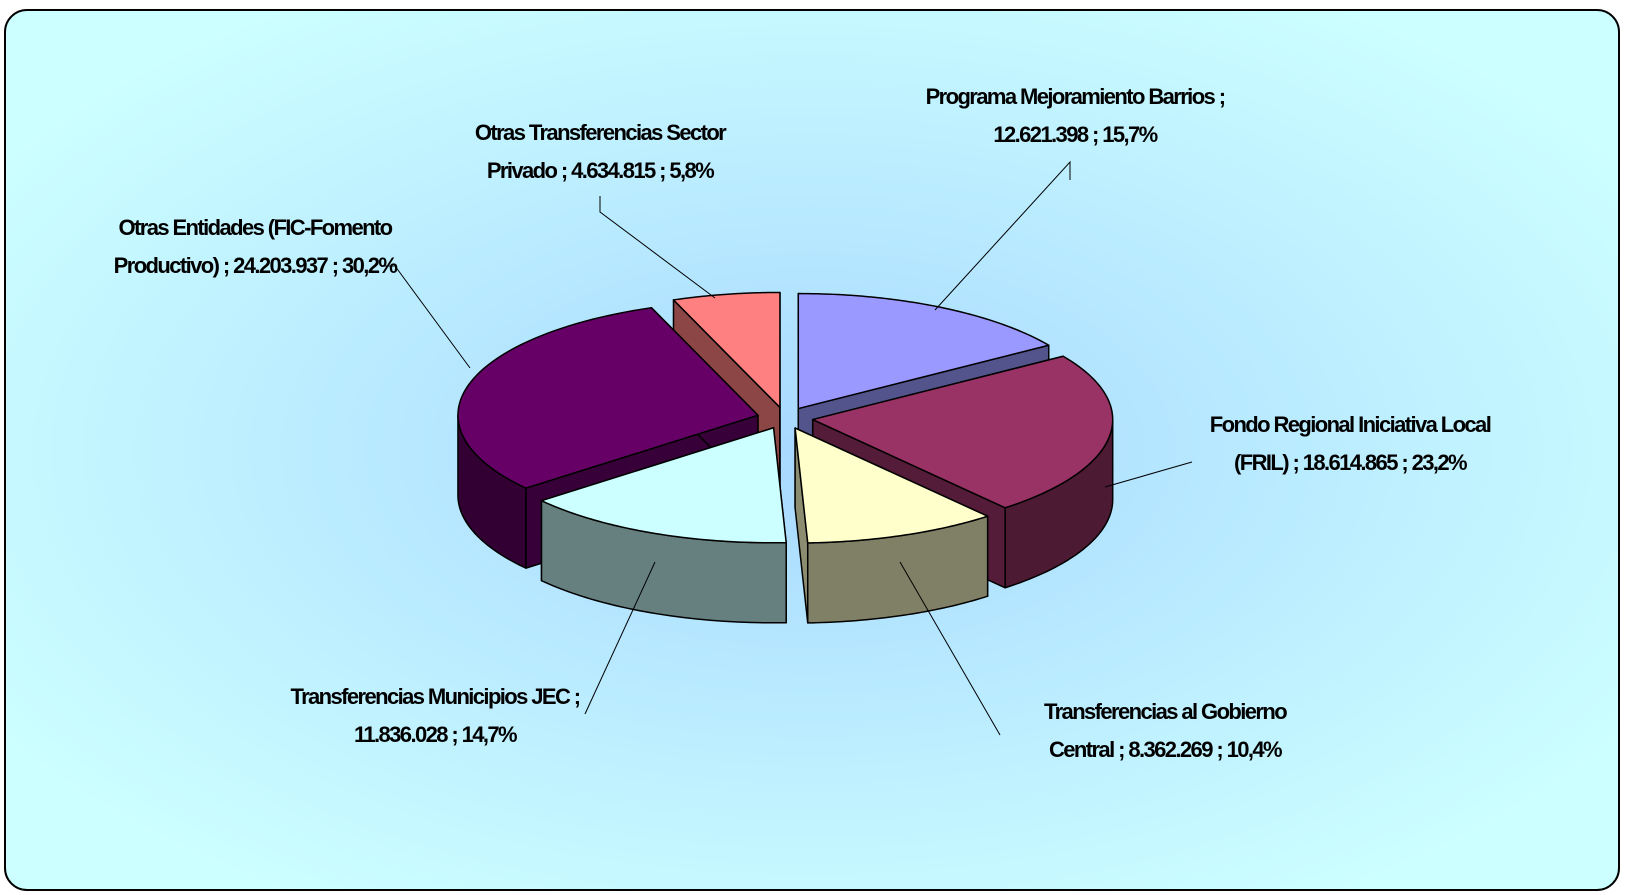  What do you see at coordinates (430, 696) in the screenshot?
I see `label-name: Transferencias Municipios JEC` at bounding box center [430, 696].